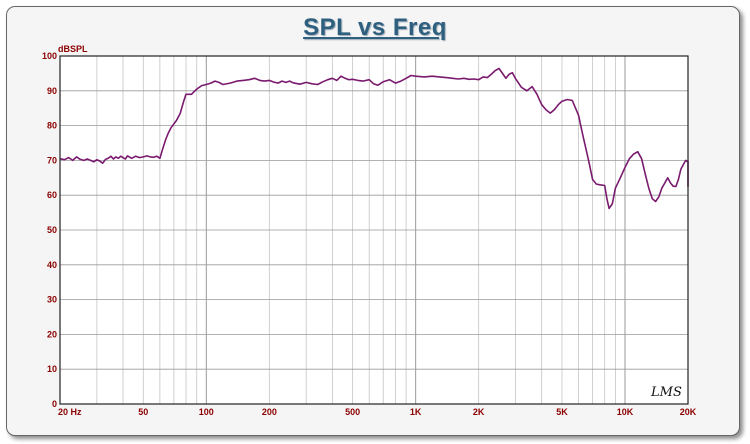 Image resolution: width=750 pixels, height=444 pixels. Describe the element at coordinates (52, 91) in the screenshot. I see `y-tick-label: 90` at that location.